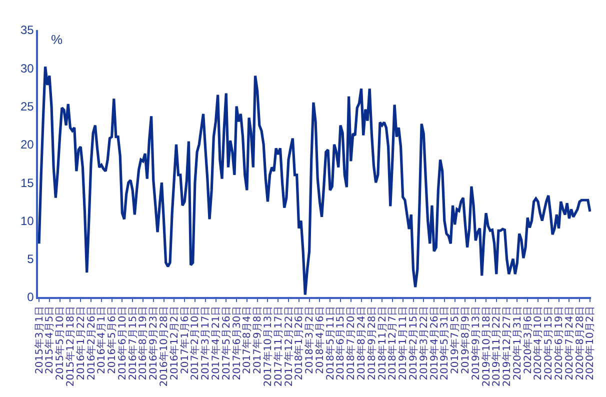 This screenshot has height=397, width=606. What do you see at coordinates (154, 343) in the screenshot?
I see `x-tick-label: 2016年9月23日` at bounding box center [154, 343].